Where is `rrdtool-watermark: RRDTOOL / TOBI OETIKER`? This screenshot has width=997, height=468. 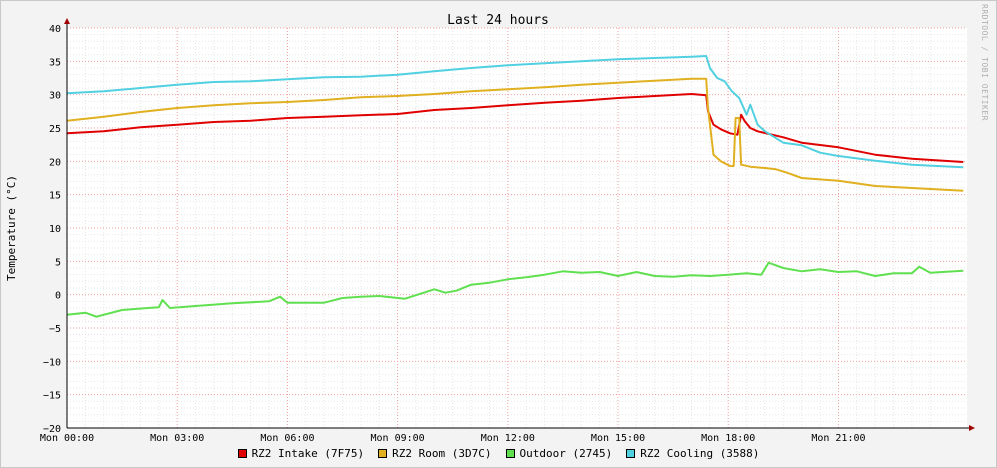
rrdtool-watermark: RRDTOOL / TOBI OETIKER is located at coordinates (984, 62).